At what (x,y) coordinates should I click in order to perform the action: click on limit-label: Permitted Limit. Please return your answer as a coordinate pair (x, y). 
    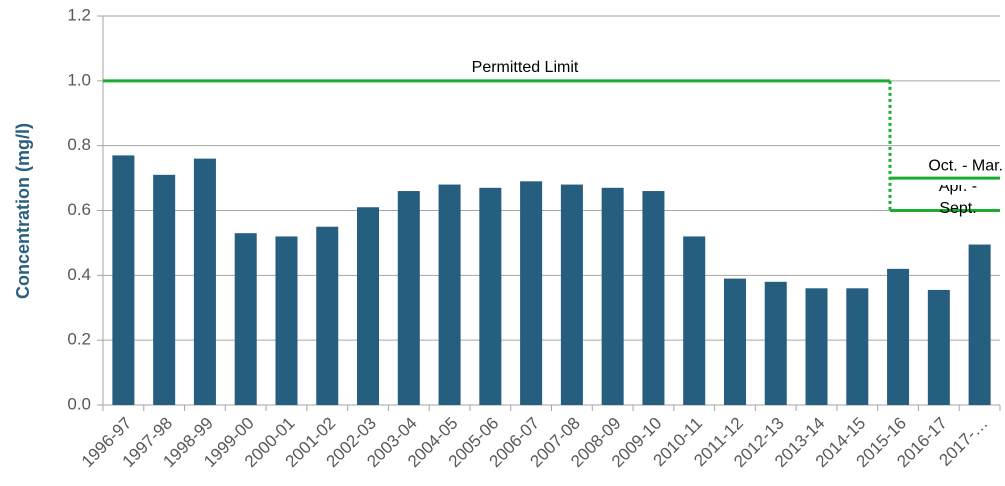
    Looking at the image, I should click on (525, 67).